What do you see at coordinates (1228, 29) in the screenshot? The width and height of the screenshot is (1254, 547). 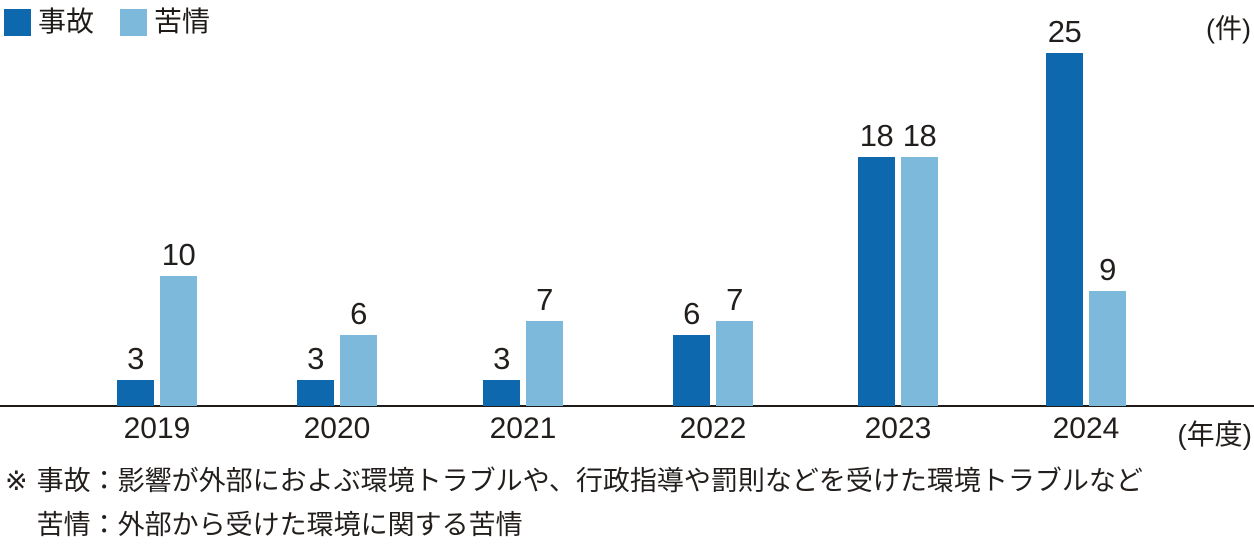 I see `unit-label: (件)` at bounding box center [1228, 29].